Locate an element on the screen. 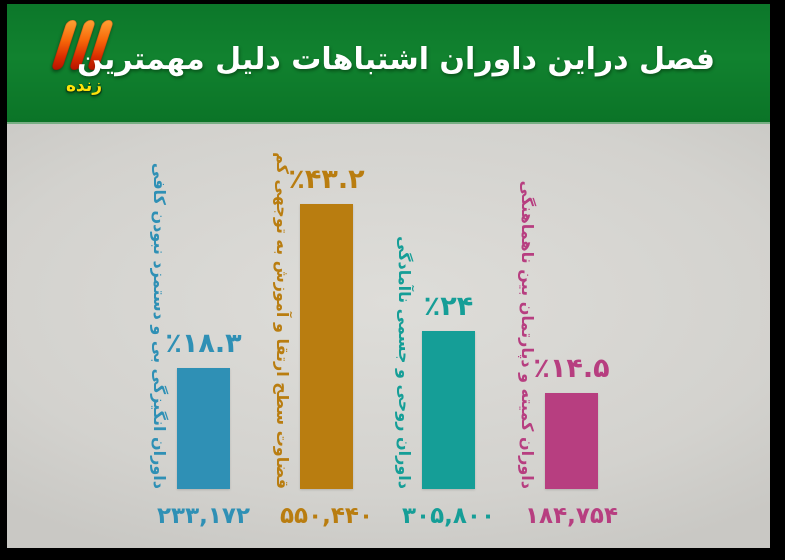 Image resolution: width=785 pixels, height=560 pixels. bar-votes-label: ۳۰۵,۸۰۰ is located at coordinates (448, 516).